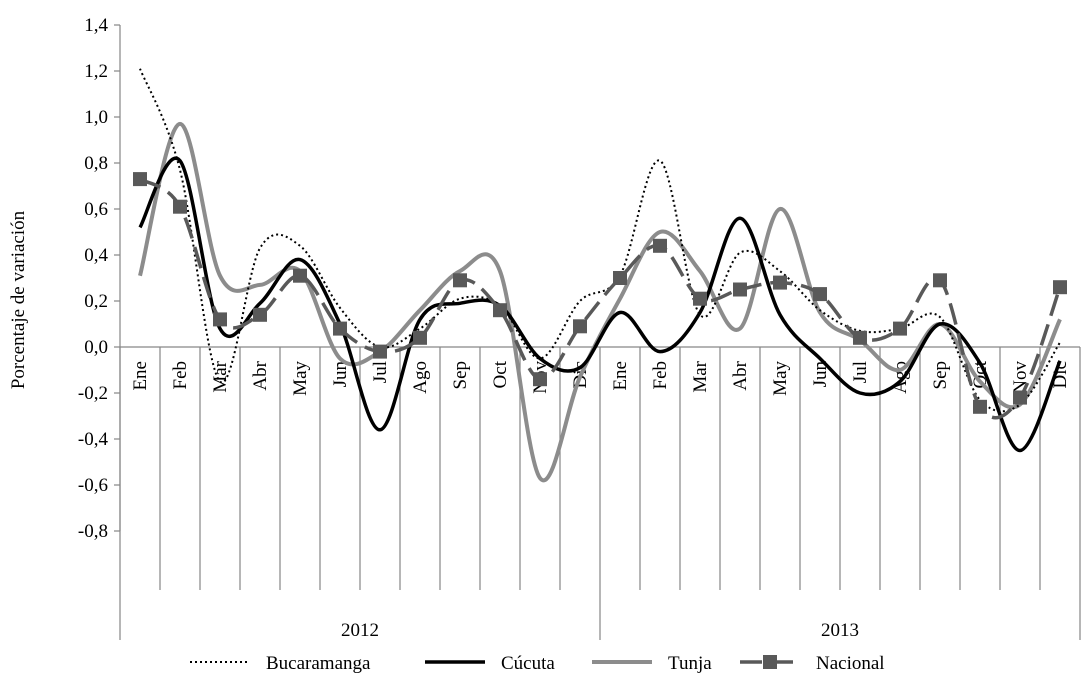 The height and width of the screenshot is (673, 1083). I want to click on y-tick-label: 0,4, so click(96, 255).